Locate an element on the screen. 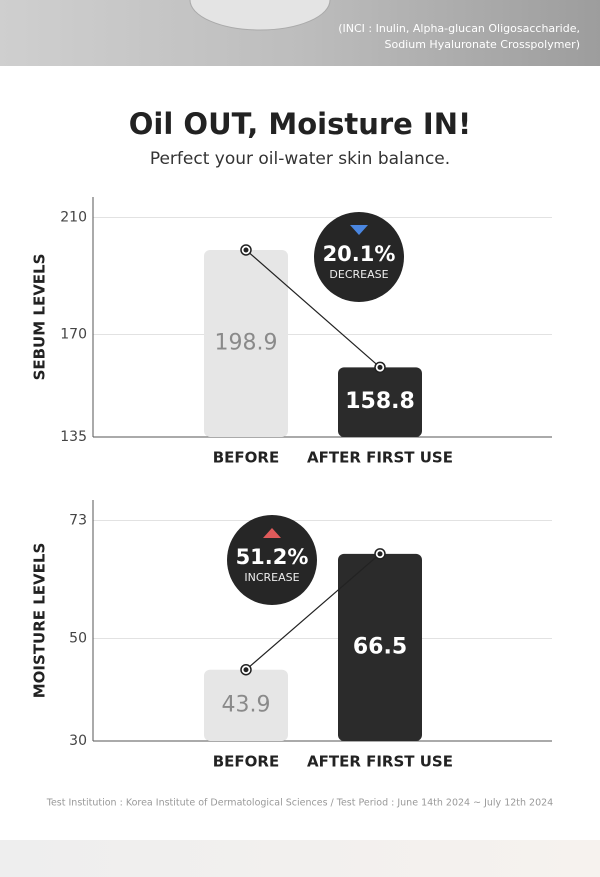  bar-value-label: 66.5 is located at coordinates (380, 646).